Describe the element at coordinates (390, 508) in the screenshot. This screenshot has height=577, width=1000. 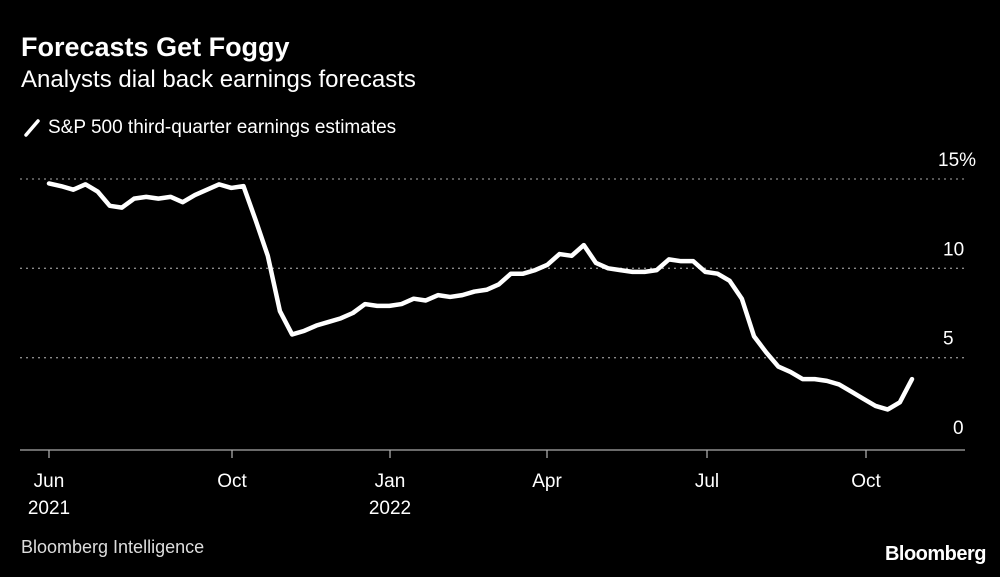
I see `x-tick-year: 2022` at that location.